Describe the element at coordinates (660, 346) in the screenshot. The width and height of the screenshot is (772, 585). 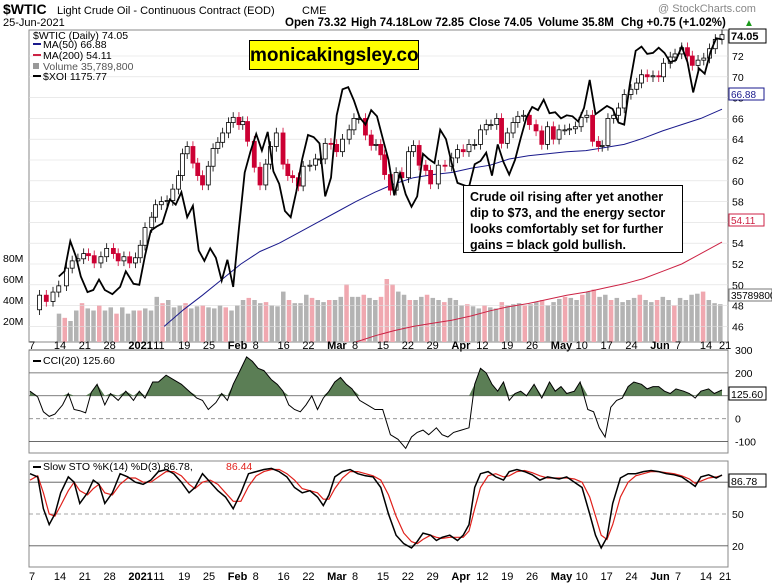
I see `x-tick-label: Jun` at that location.